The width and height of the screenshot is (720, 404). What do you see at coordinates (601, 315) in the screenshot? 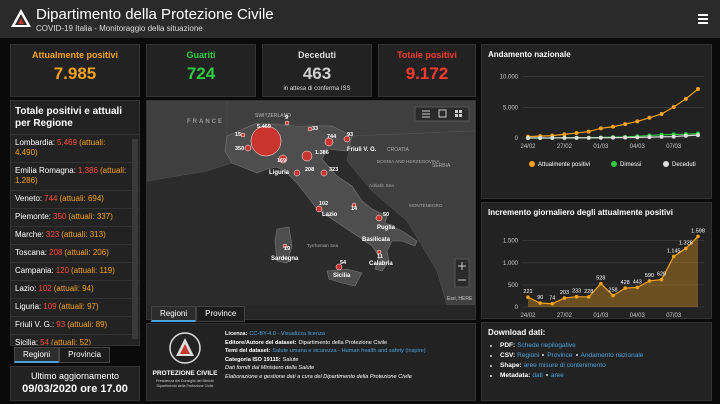
I see `x-tick-label: 01/03` at bounding box center [601, 315].